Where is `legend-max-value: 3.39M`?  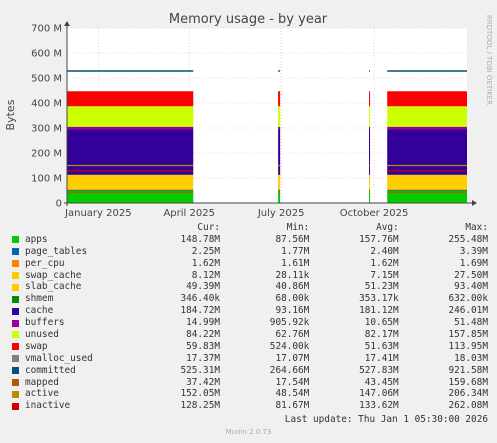
legend-max-value: 3.39M is located at coordinates (473, 251).